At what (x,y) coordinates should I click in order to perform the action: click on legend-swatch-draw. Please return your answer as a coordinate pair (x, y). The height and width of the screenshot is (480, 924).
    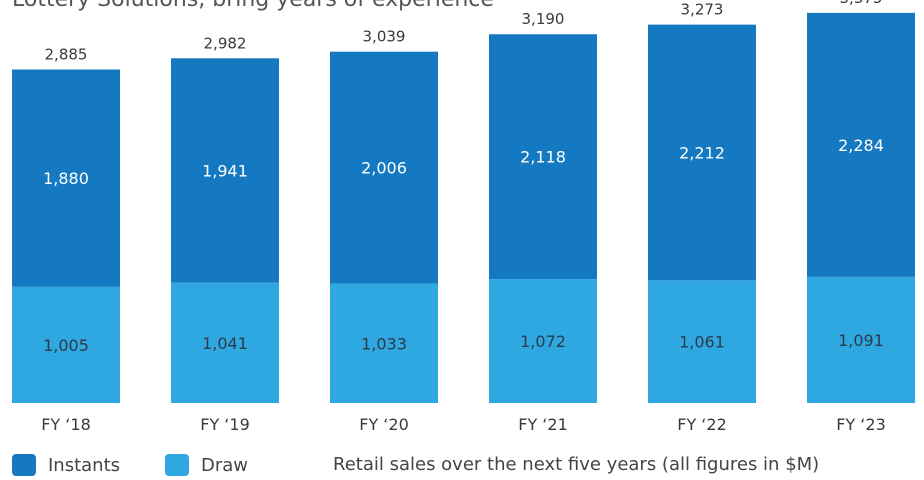
    Looking at the image, I should click on (177, 465).